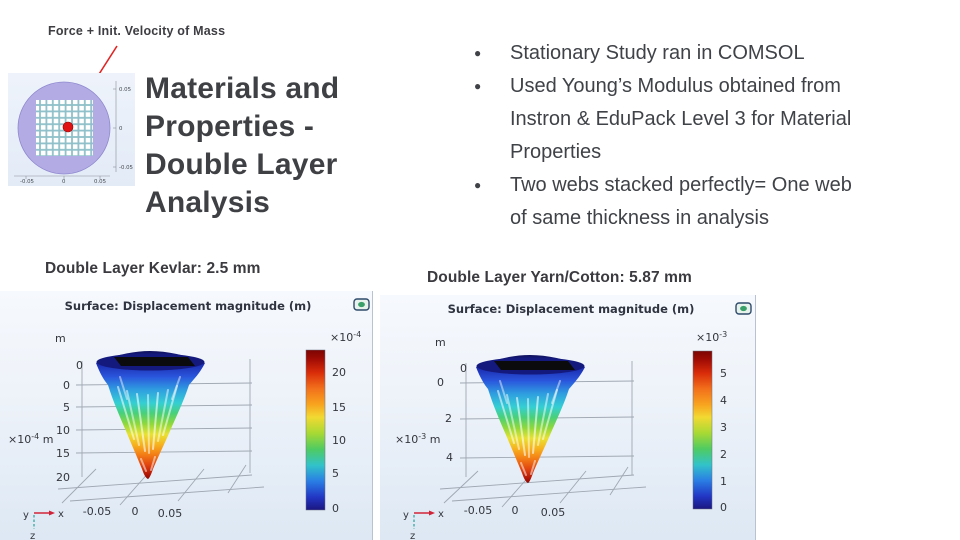  I want to click on mini-axes, so click(65, 130).